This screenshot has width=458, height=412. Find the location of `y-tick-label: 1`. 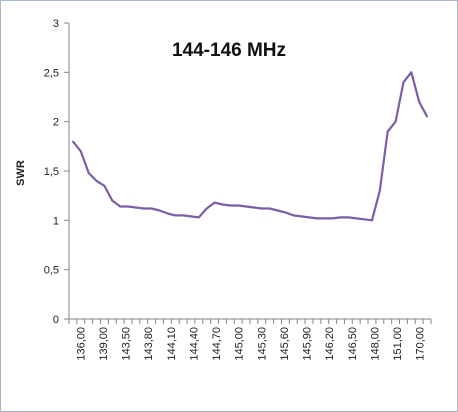

y-tick-label: 1 is located at coordinates (56, 221).